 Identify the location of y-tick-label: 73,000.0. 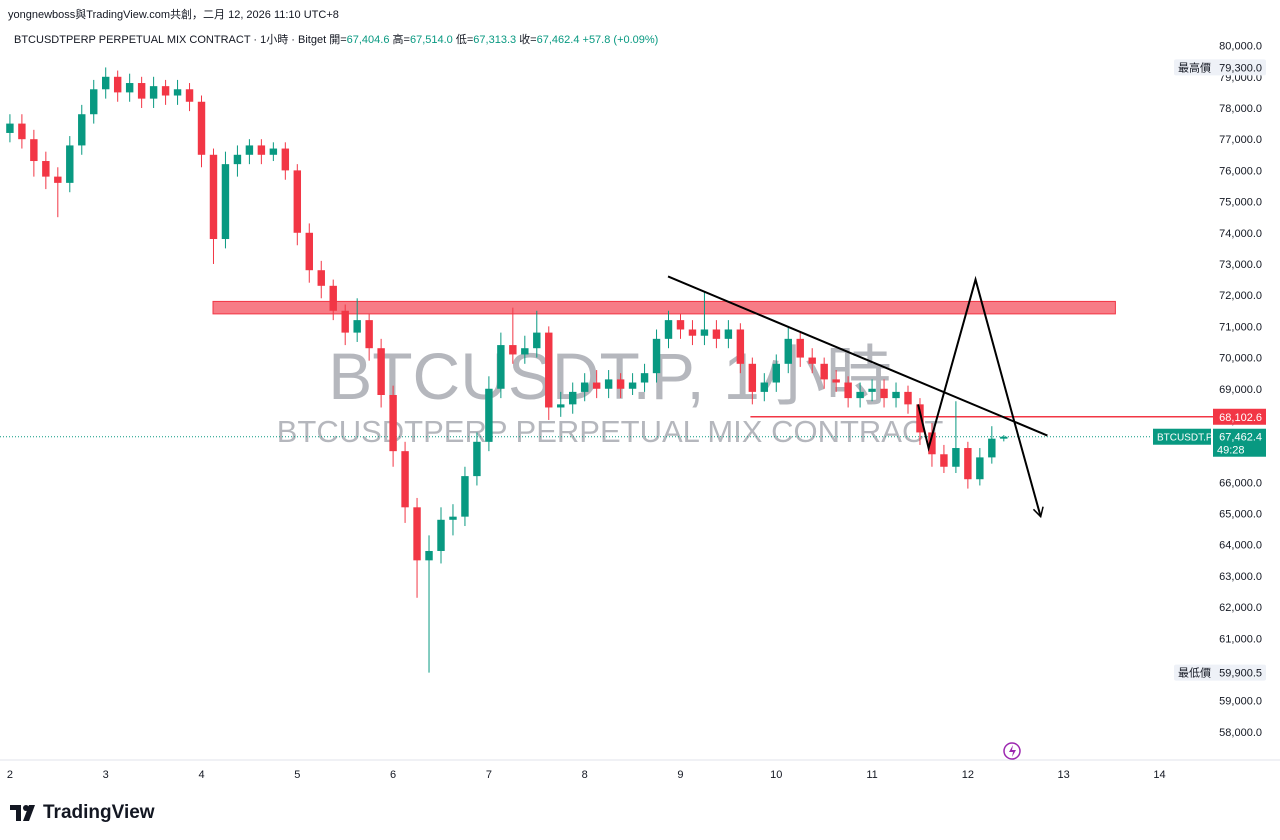
(1240, 265).